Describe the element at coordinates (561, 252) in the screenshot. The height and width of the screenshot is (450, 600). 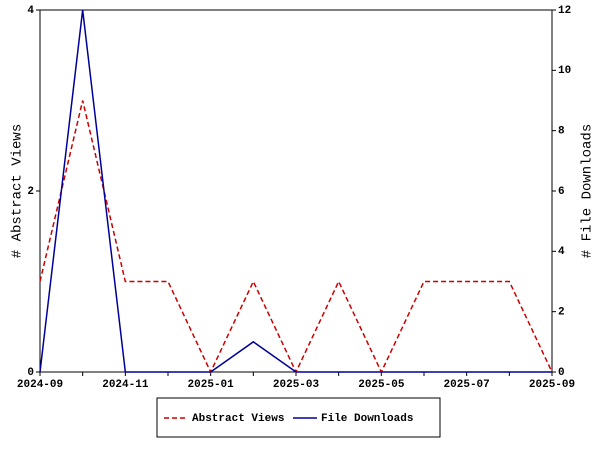
I see `y2-tick-label: 4` at that location.